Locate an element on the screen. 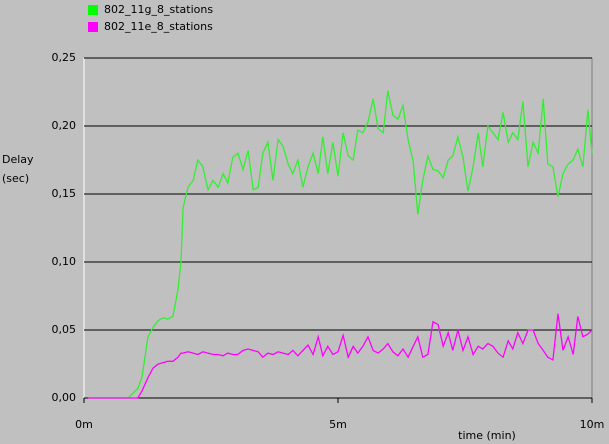 The height and width of the screenshot is (444, 609). y-tick-label: 0,00 is located at coordinates (64, 397).